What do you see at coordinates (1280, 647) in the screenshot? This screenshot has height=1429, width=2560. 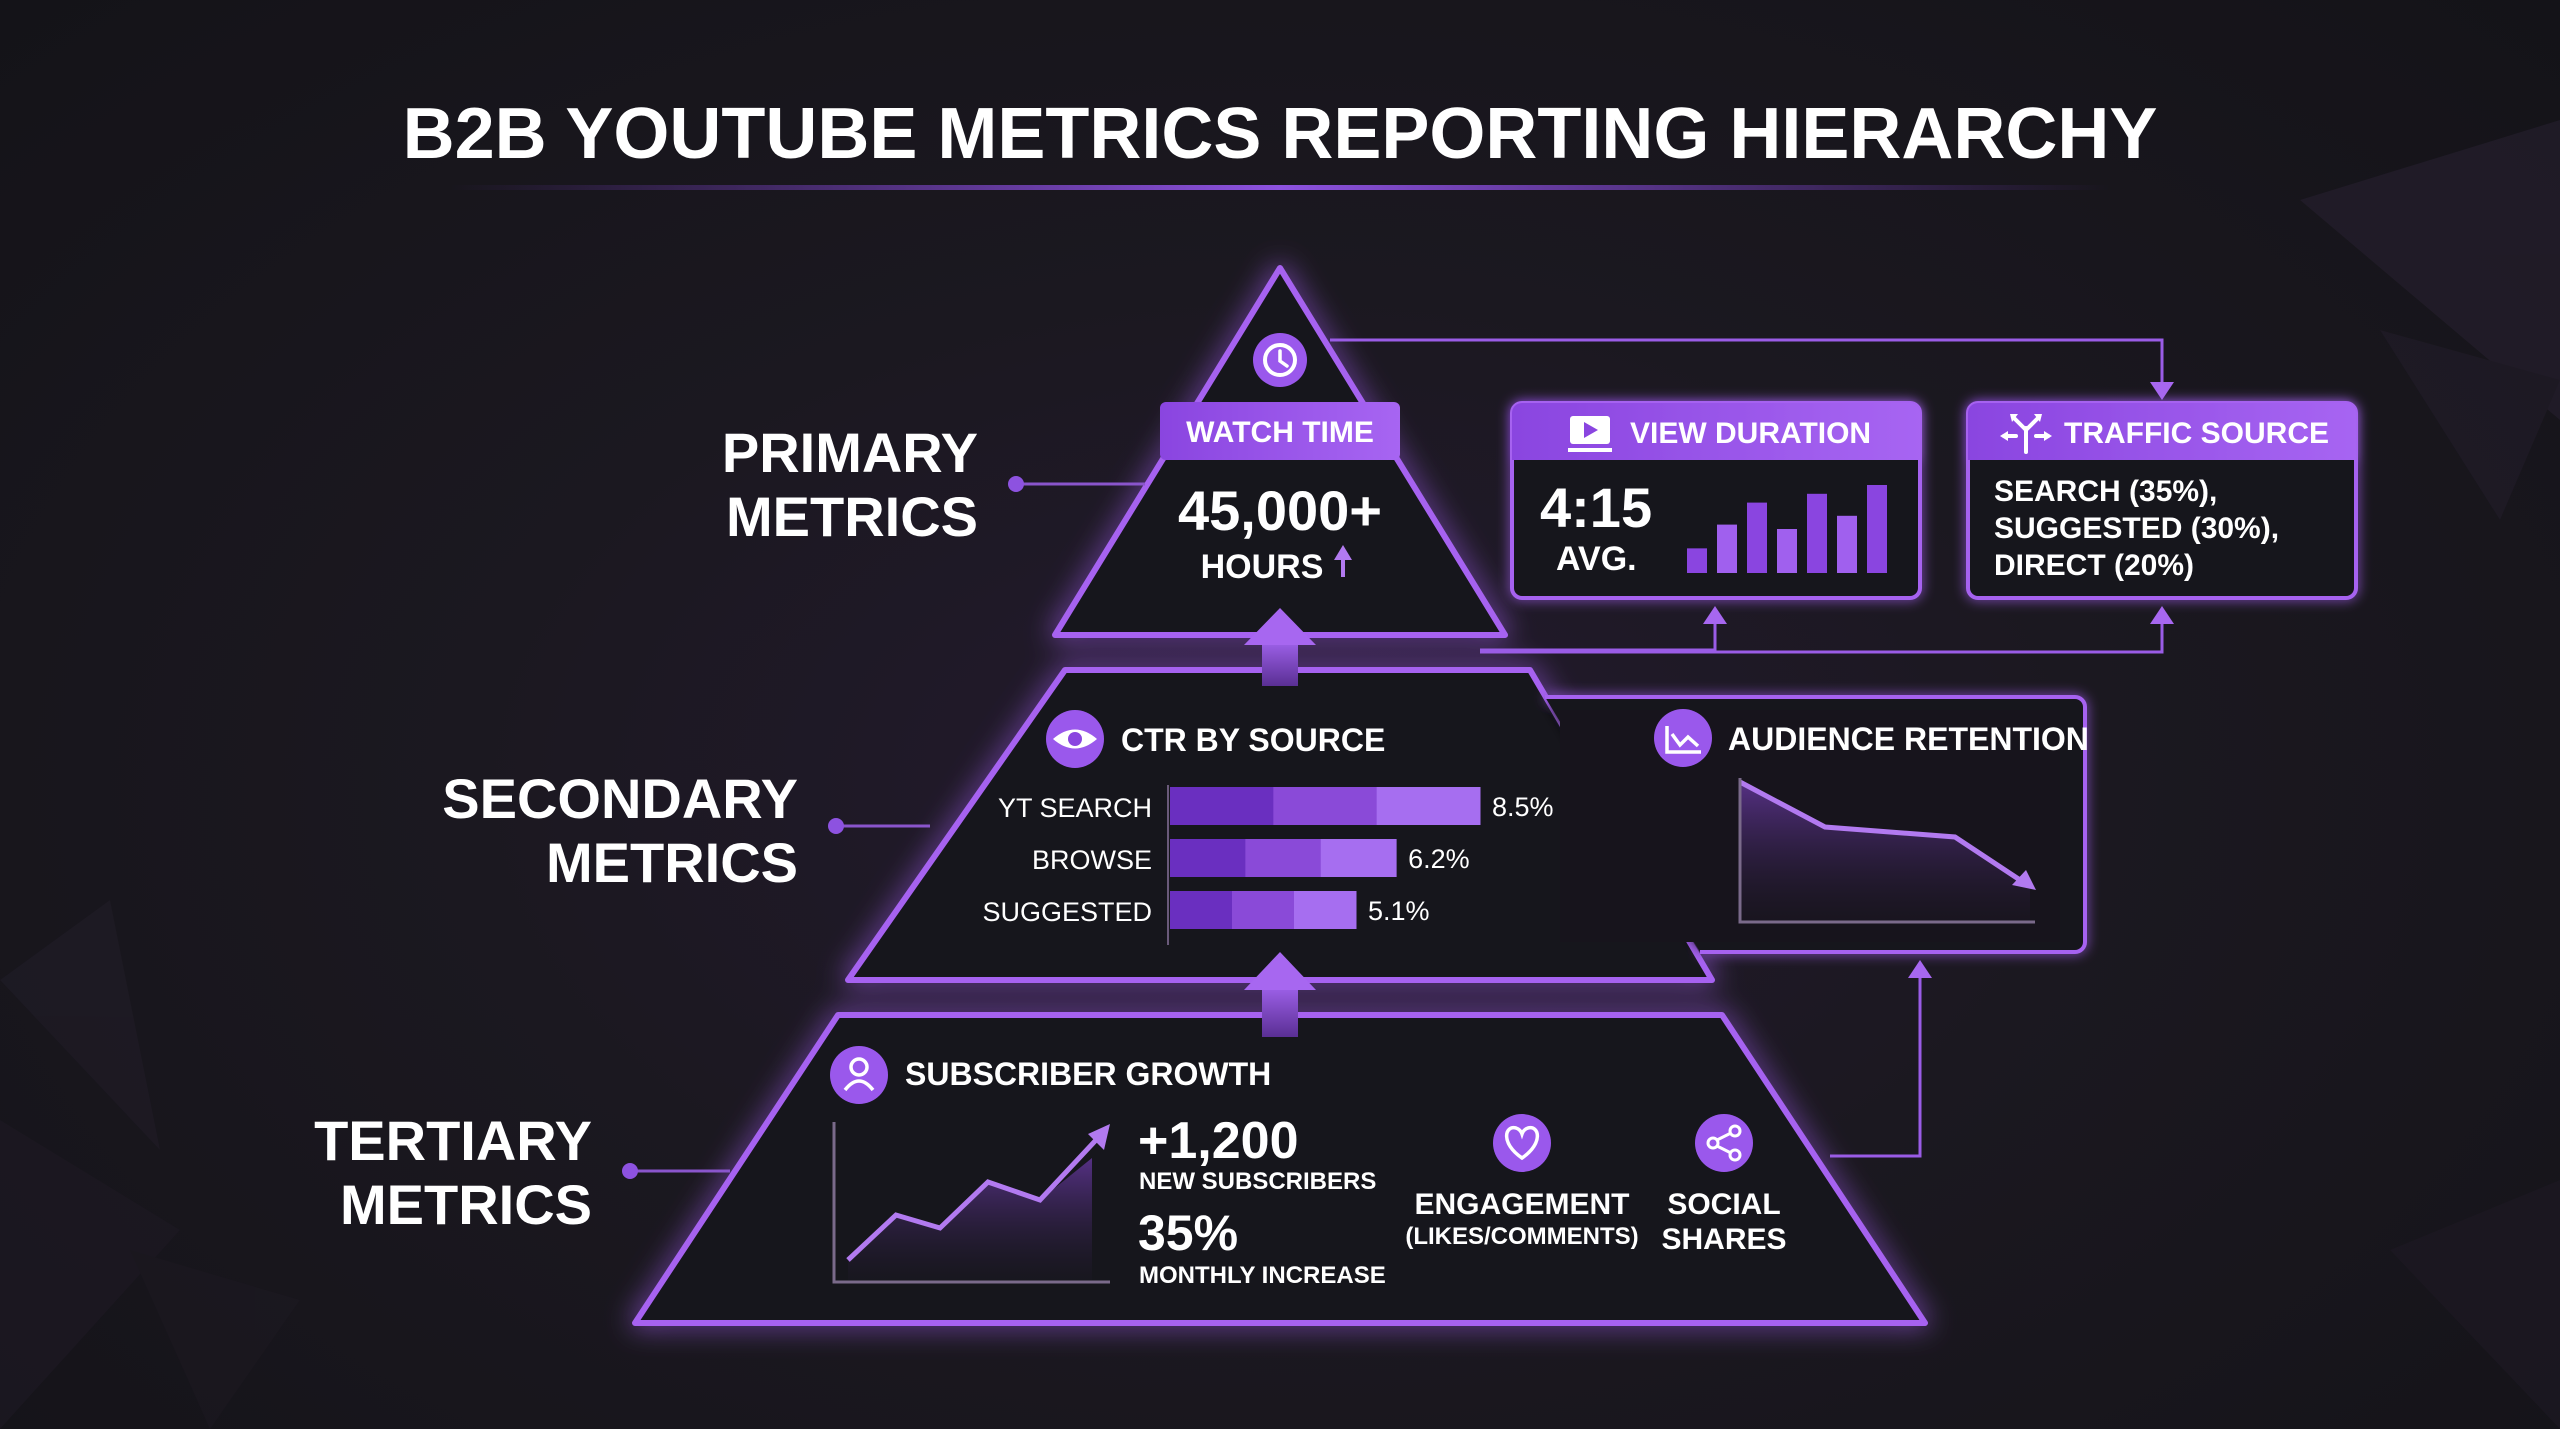 I see `tier-arrow-upper` at bounding box center [1280, 647].